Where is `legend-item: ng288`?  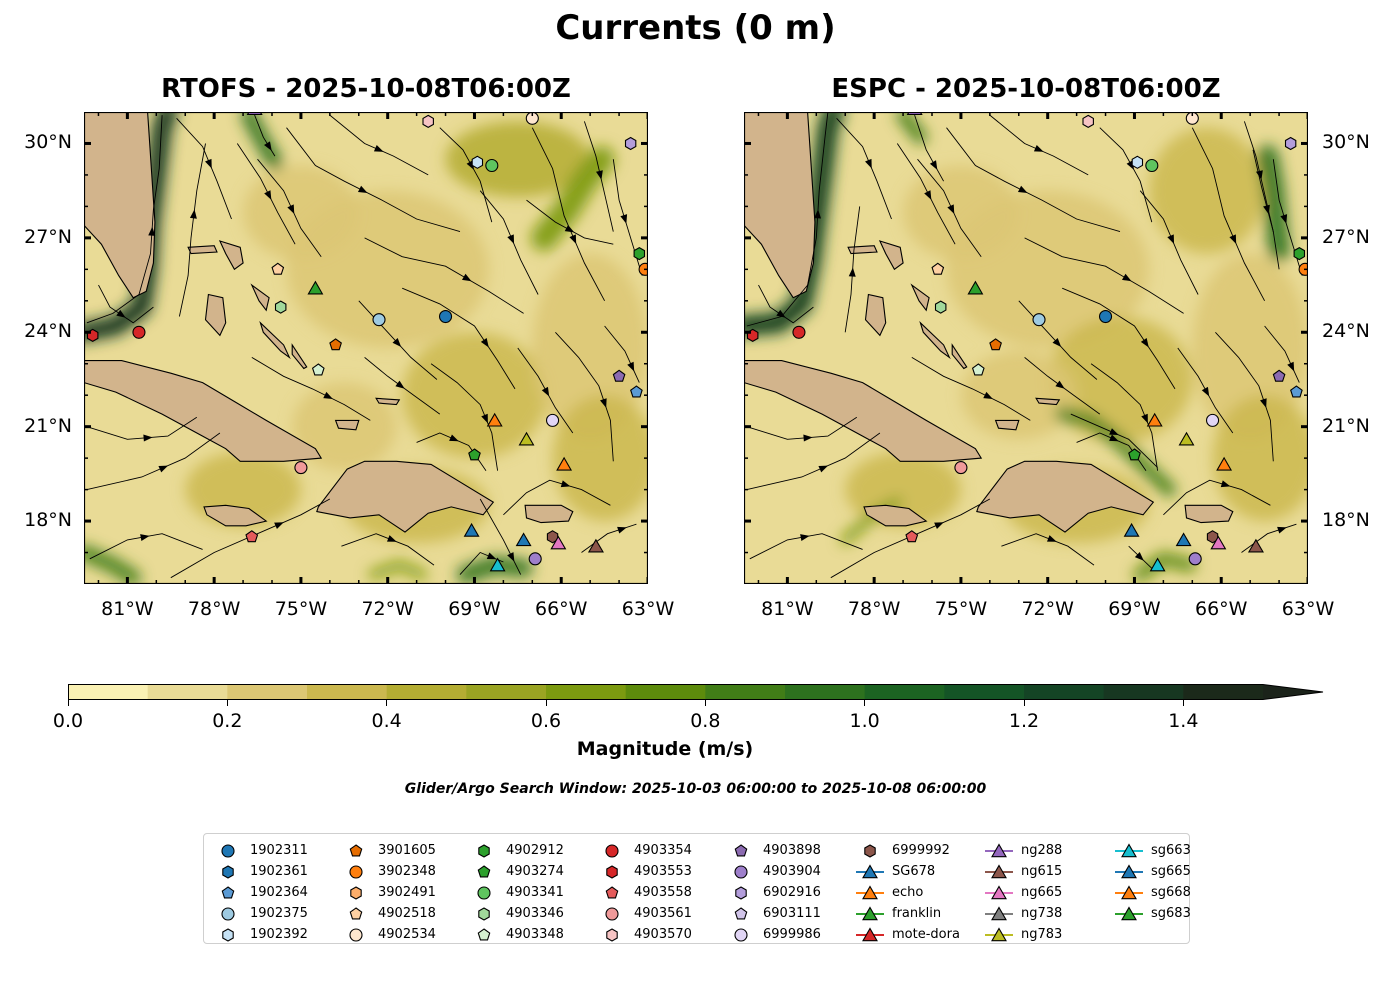 legend-item: ng288 is located at coordinates (1023, 850).